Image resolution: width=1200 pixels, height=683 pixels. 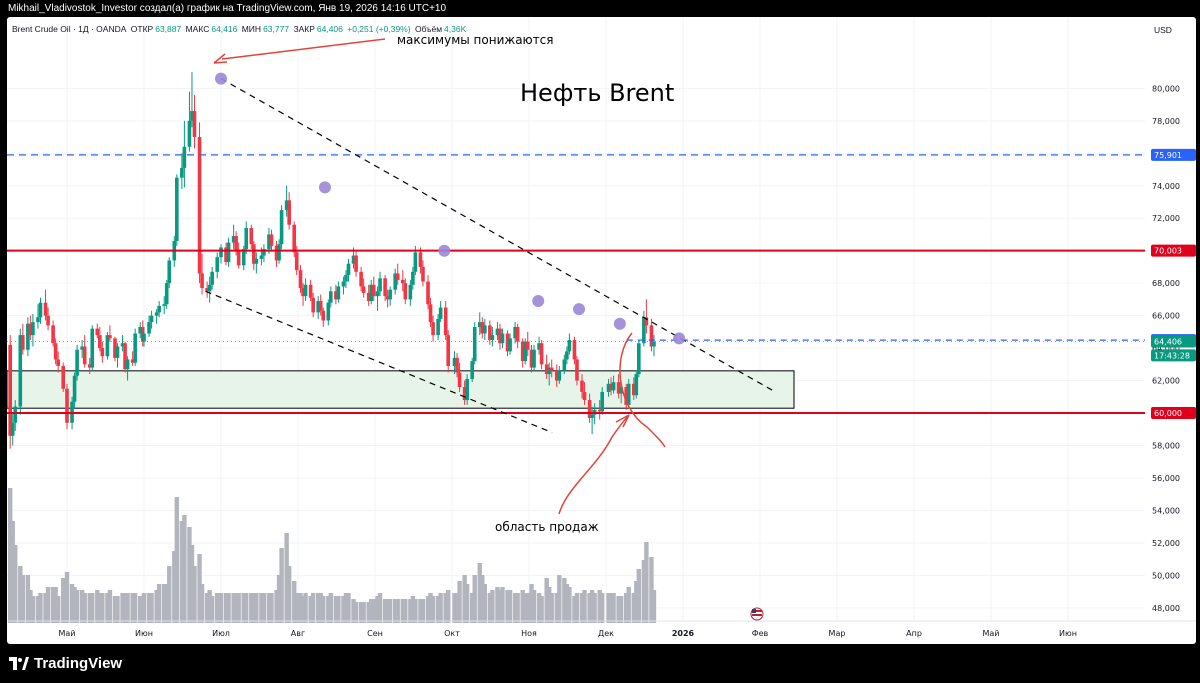 I want to click on x-tick-label: Окт, so click(x=452, y=633).